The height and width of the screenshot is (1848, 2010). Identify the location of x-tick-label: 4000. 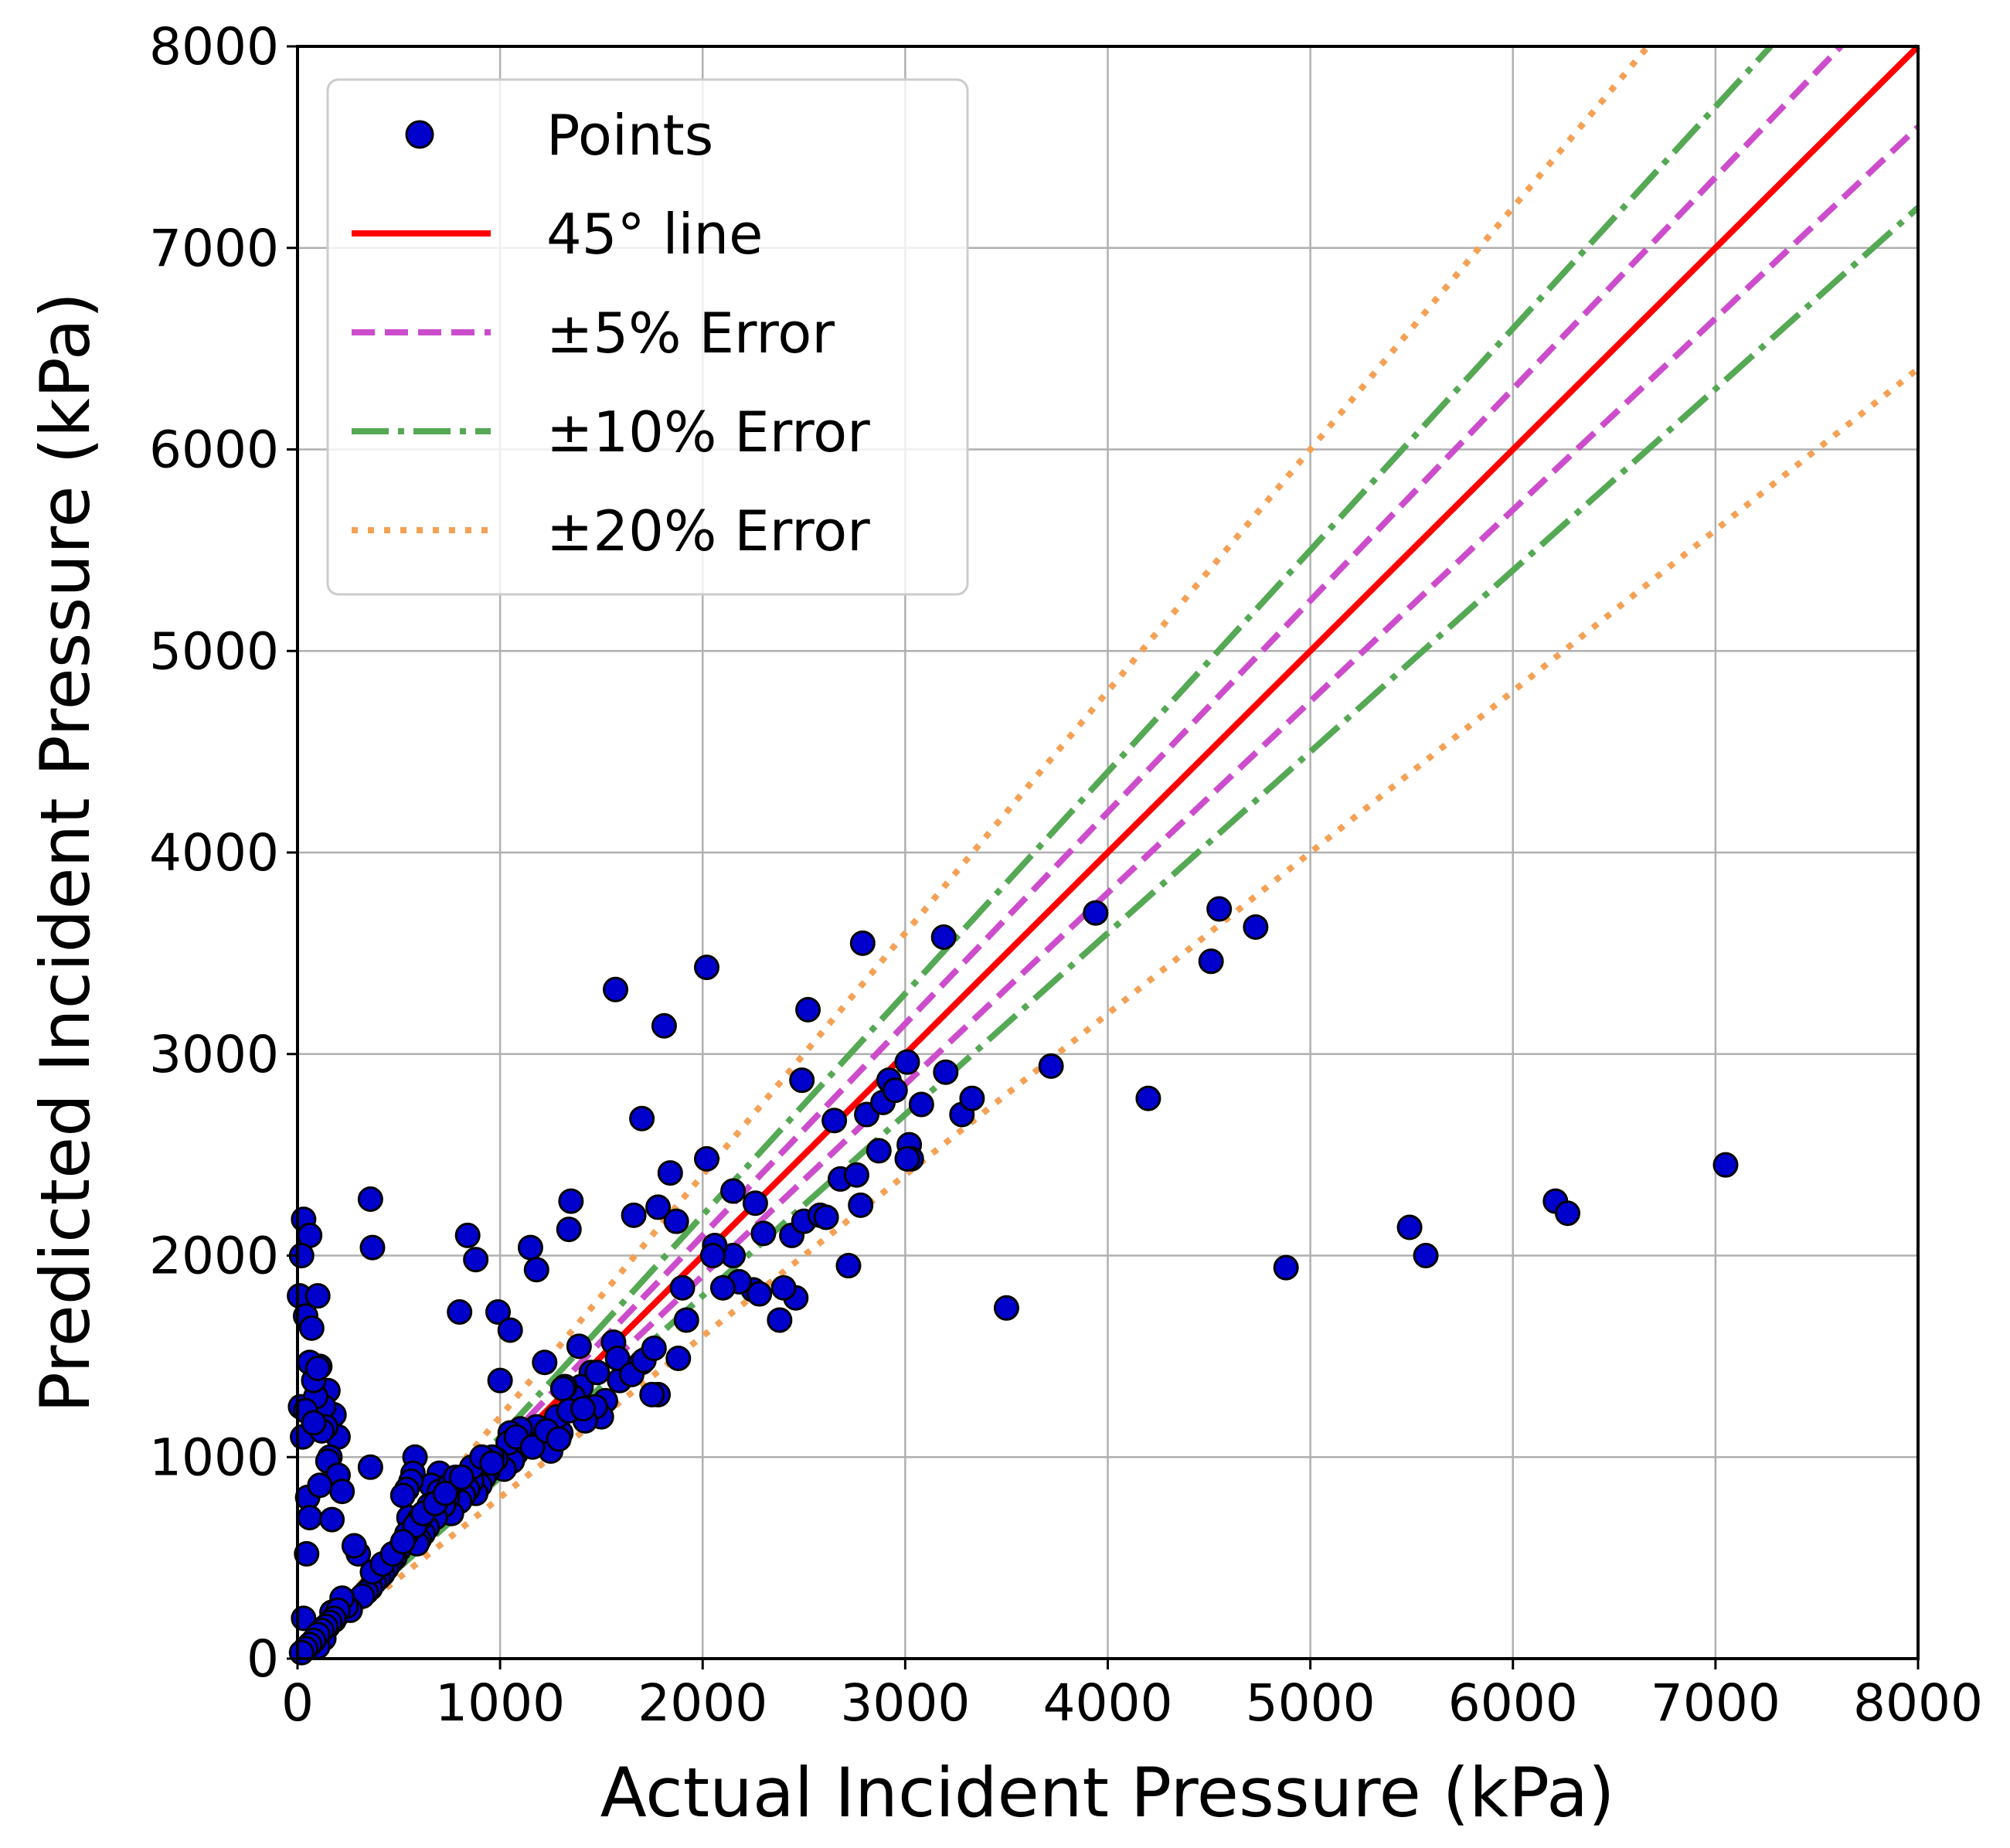
(1108, 1703).